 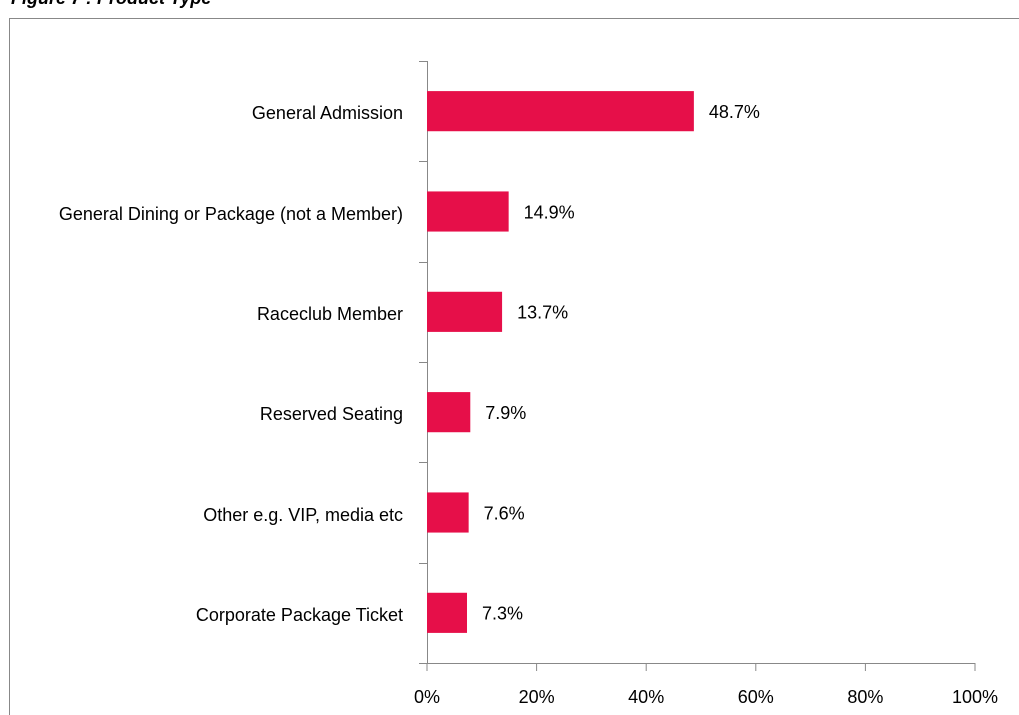 I want to click on y-tick-label: General Admission, so click(x=327, y=113).